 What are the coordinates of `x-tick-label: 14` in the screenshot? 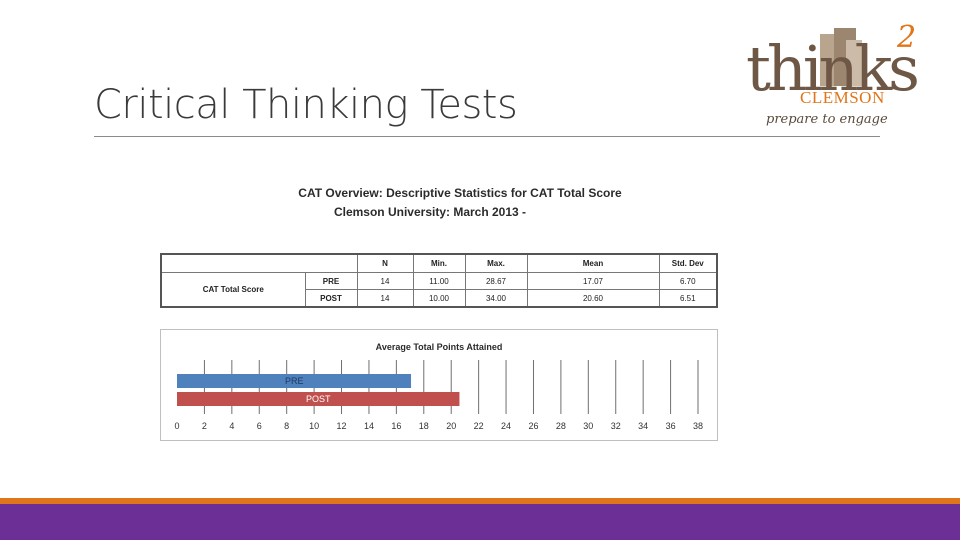 It's located at (369, 426).